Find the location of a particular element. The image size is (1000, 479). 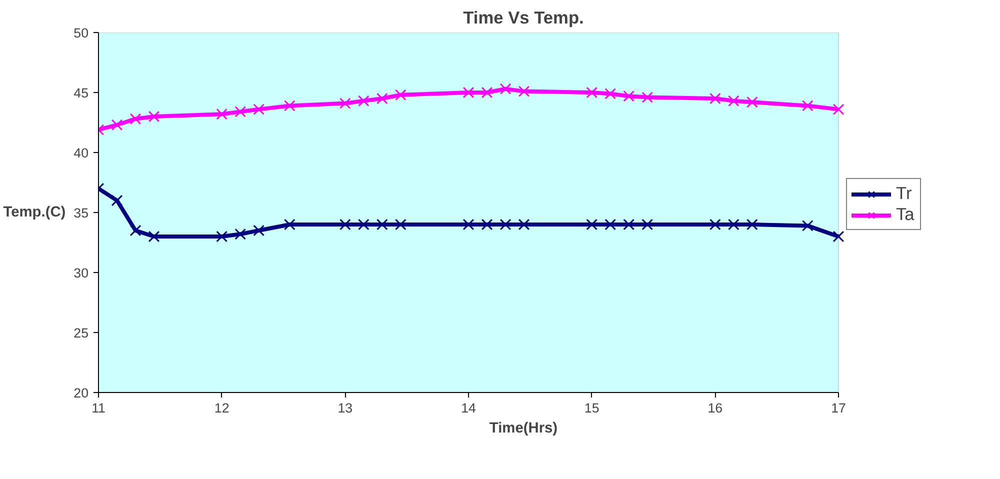

x-tick-label: 17 is located at coordinates (838, 408).